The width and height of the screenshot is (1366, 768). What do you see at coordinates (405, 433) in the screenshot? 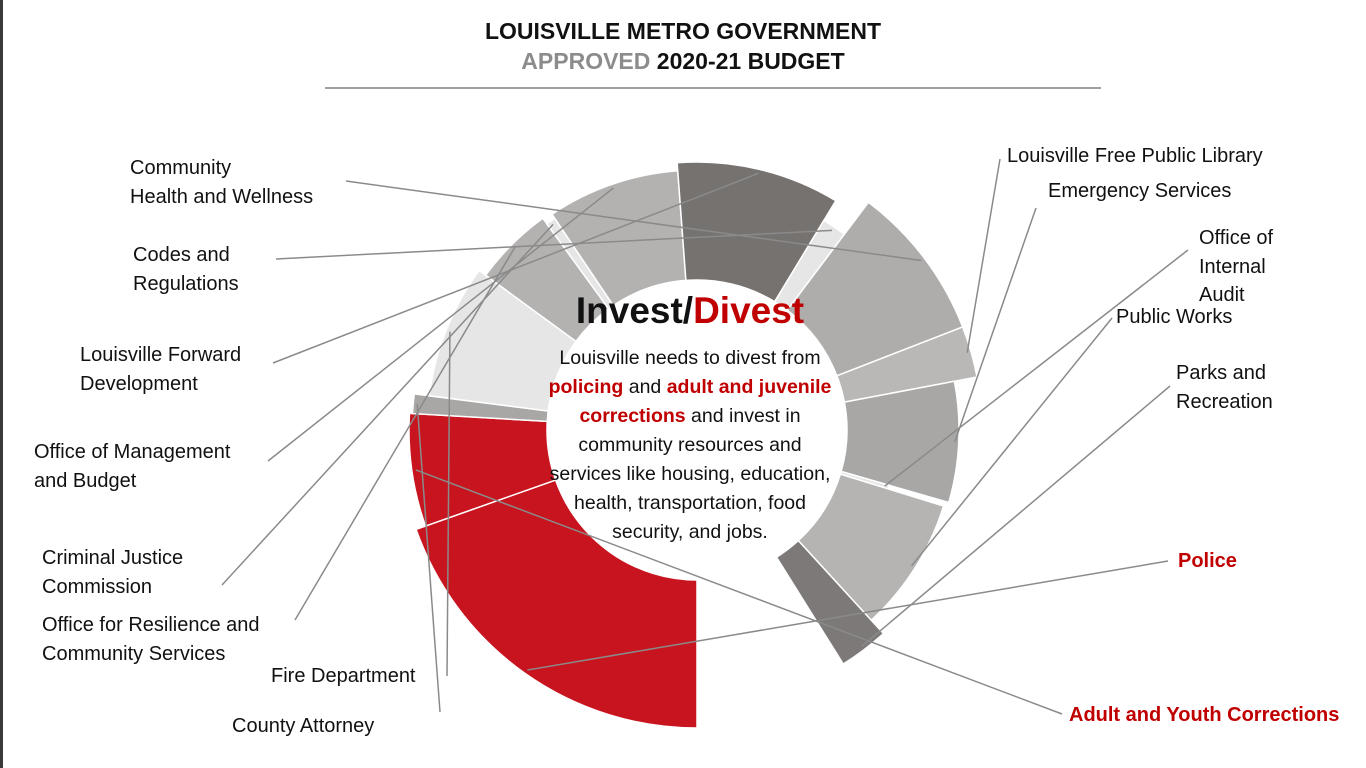
I see `leader-office-for-resilience-and-community-services` at bounding box center [405, 433].